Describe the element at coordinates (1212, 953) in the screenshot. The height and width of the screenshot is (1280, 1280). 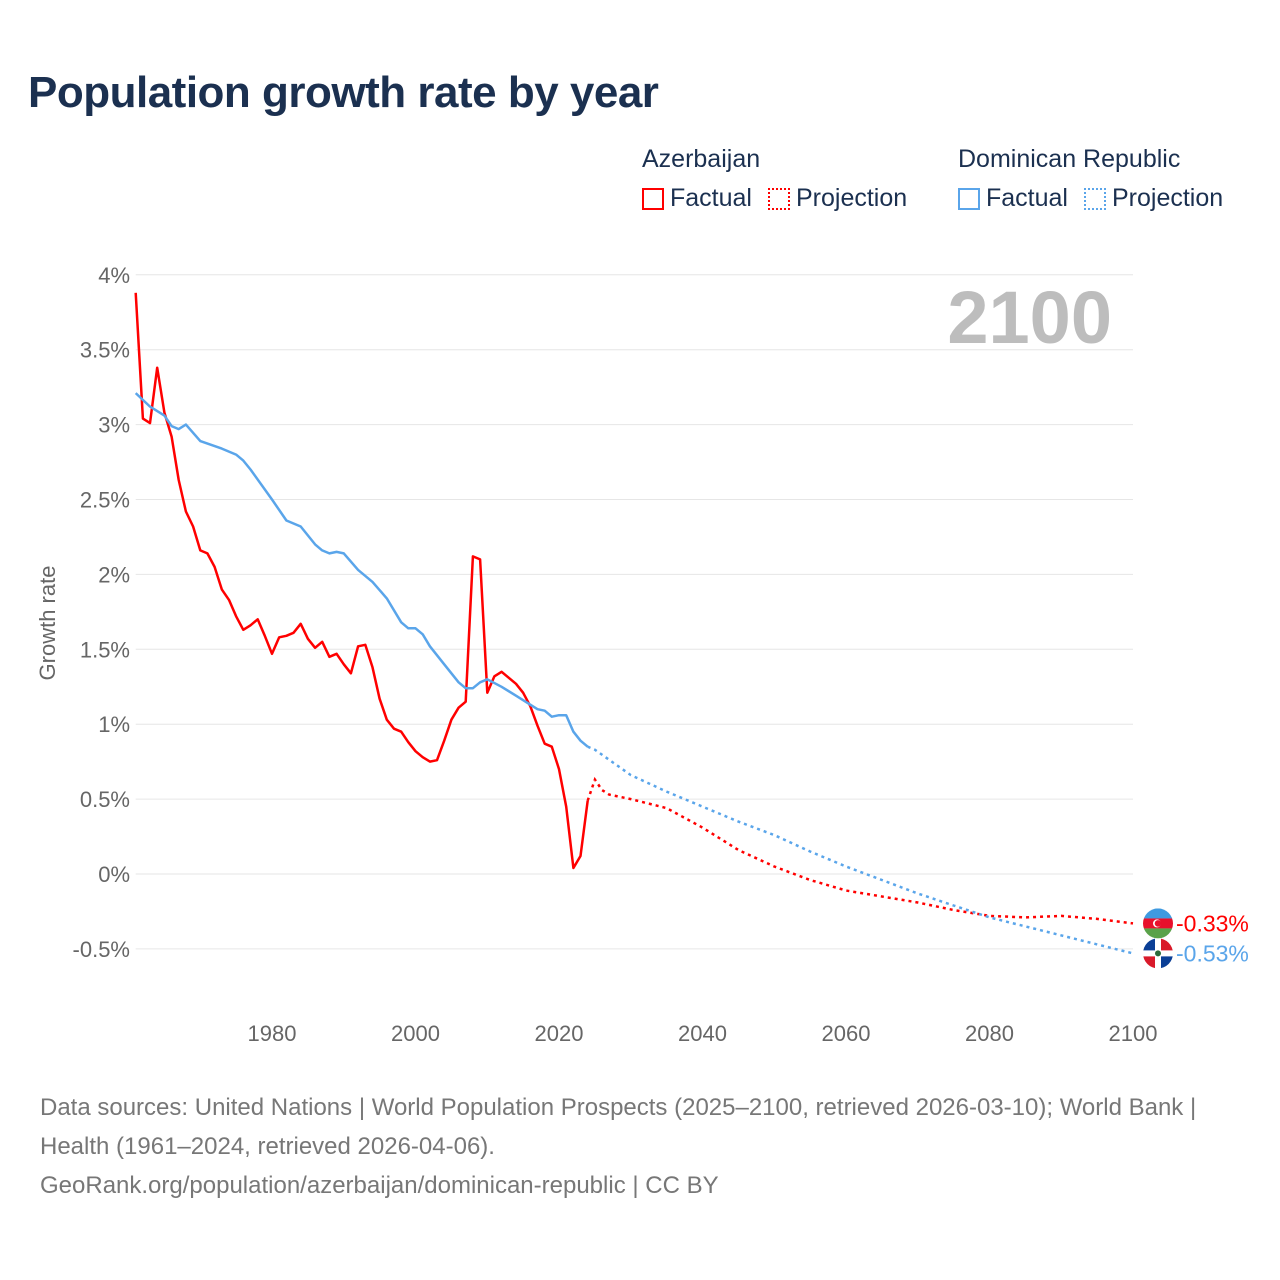
I see `dominican-republic-end-label: -0.53%` at that location.